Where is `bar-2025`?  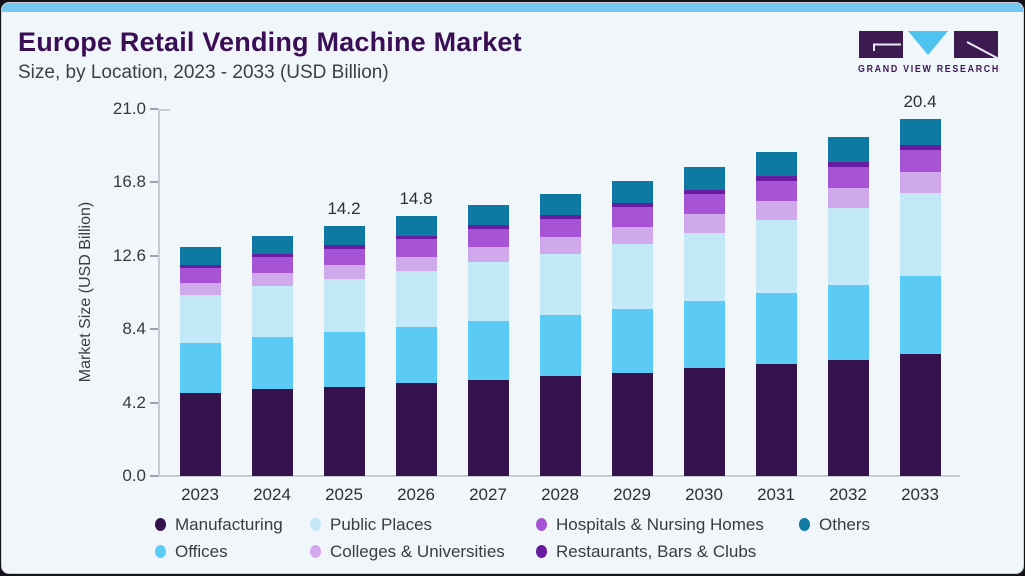 bar-2025 is located at coordinates (344, 351).